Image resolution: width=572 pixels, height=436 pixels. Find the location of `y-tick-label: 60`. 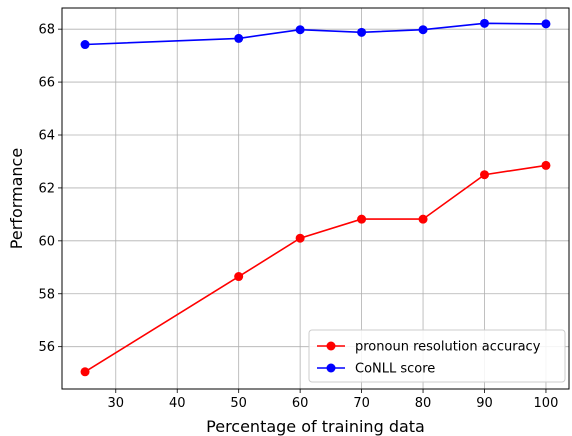

y-tick-label: 60 is located at coordinates (46, 241).